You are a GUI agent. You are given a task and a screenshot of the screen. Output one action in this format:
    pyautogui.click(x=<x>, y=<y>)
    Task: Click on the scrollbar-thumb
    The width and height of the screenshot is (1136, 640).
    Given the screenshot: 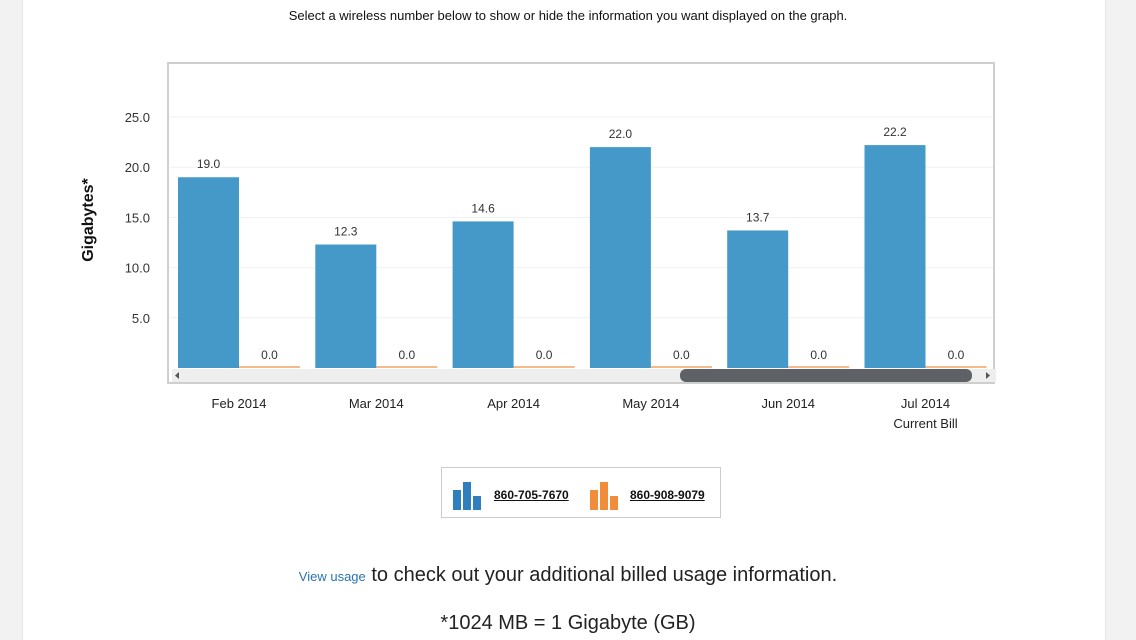 What is the action you would take?
    pyautogui.click(x=826, y=375)
    